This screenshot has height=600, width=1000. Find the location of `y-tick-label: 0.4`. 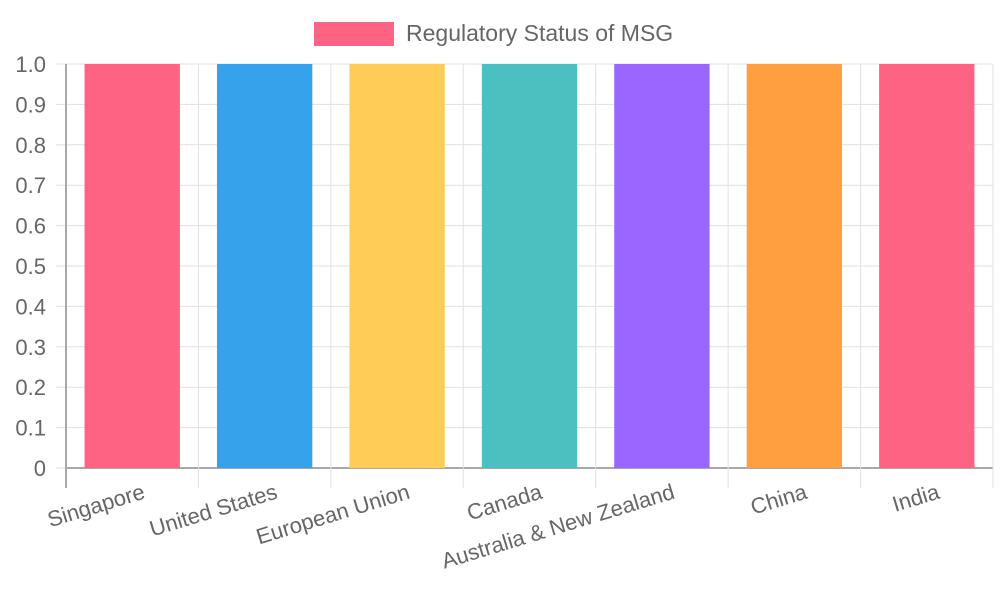

y-tick-label: 0.4 is located at coordinates (30, 306).